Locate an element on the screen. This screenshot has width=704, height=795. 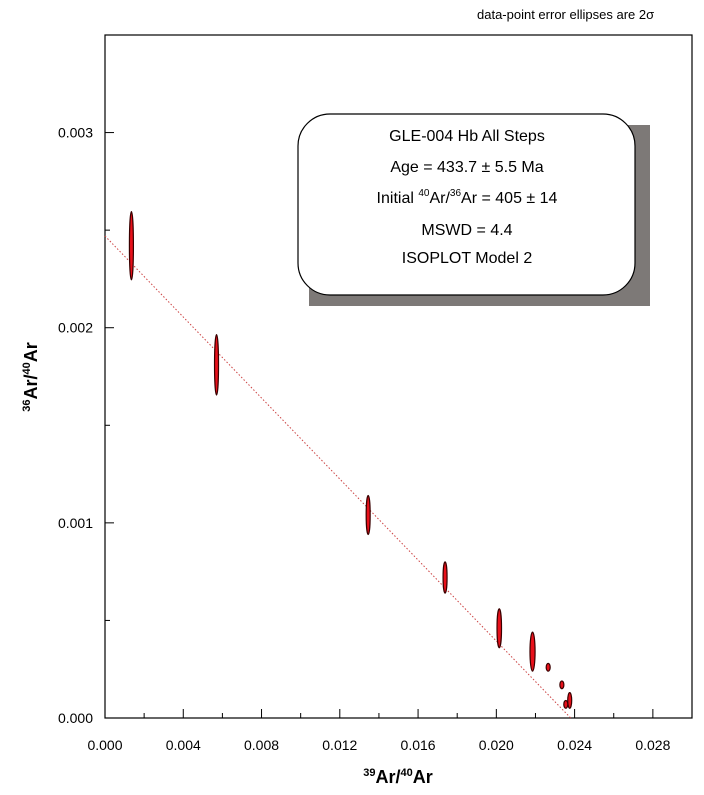
initial-ratio-sup1: 40 is located at coordinates (424, 193).